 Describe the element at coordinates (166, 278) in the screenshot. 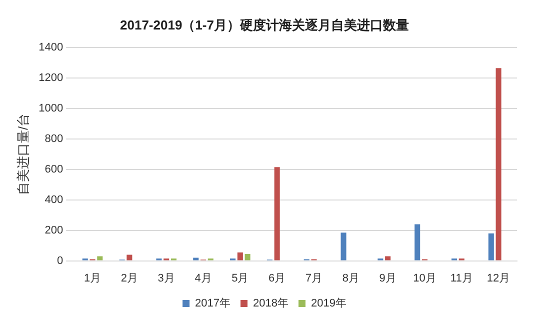

I see `x-tick-label: 3月` at that location.